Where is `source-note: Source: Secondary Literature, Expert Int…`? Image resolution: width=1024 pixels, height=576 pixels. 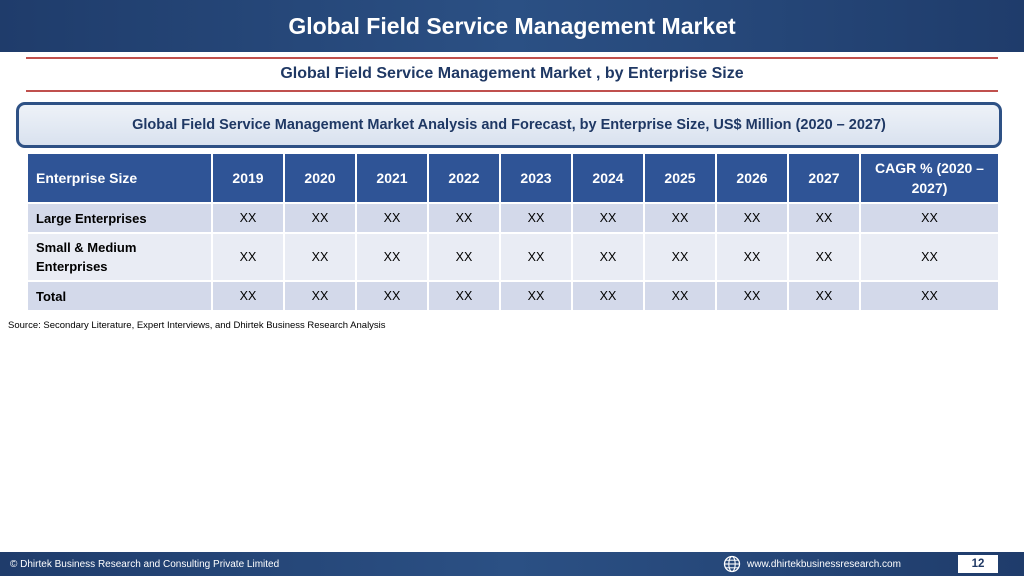
source-note: Source: Secondary Literature, Expert Int… is located at coordinates (197, 325).